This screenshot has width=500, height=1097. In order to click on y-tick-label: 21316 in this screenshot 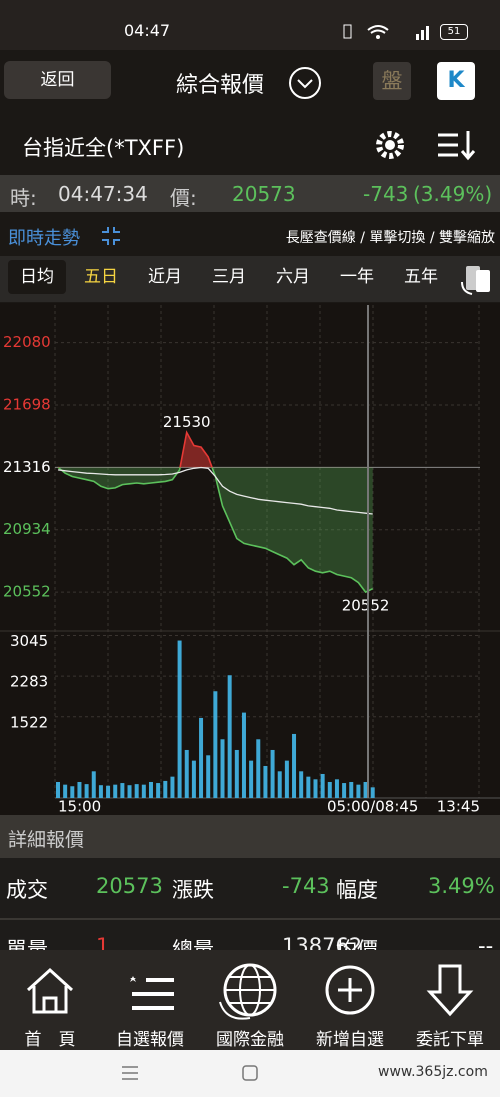, I will do `click(27, 467)`.